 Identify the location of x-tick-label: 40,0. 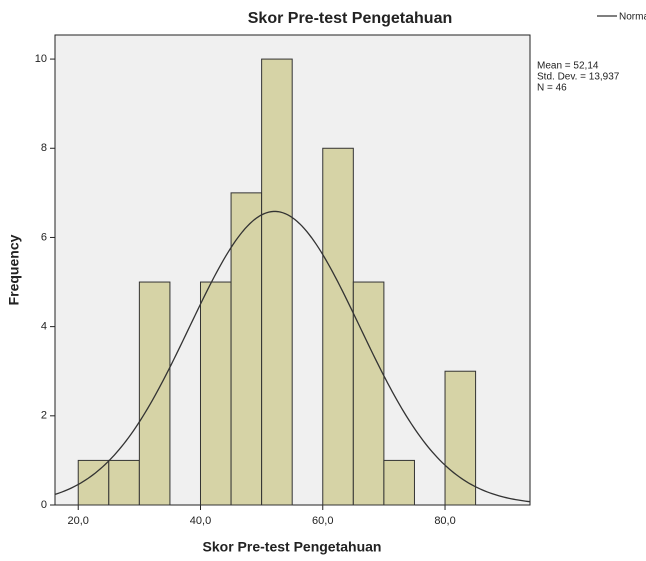
(200, 521).